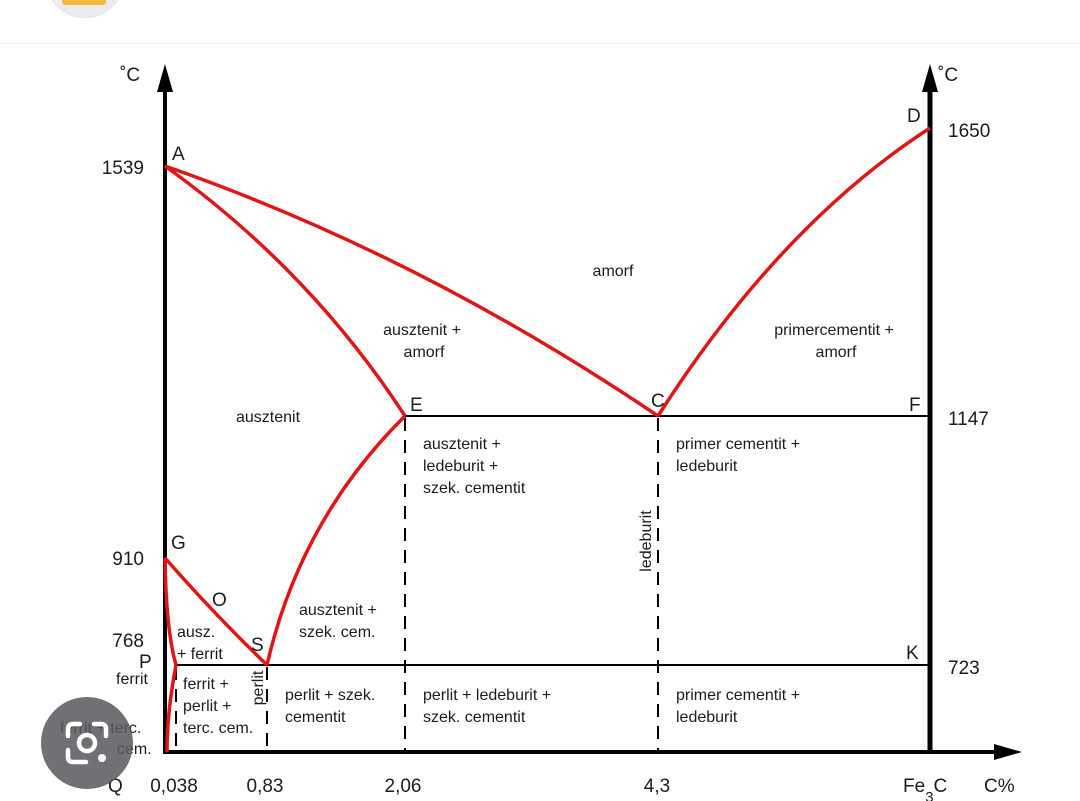 This screenshot has width=1080, height=801. What do you see at coordinates (915, 405) in the screenshot?
I see `point-label: F` at bounding box center [915, 405].